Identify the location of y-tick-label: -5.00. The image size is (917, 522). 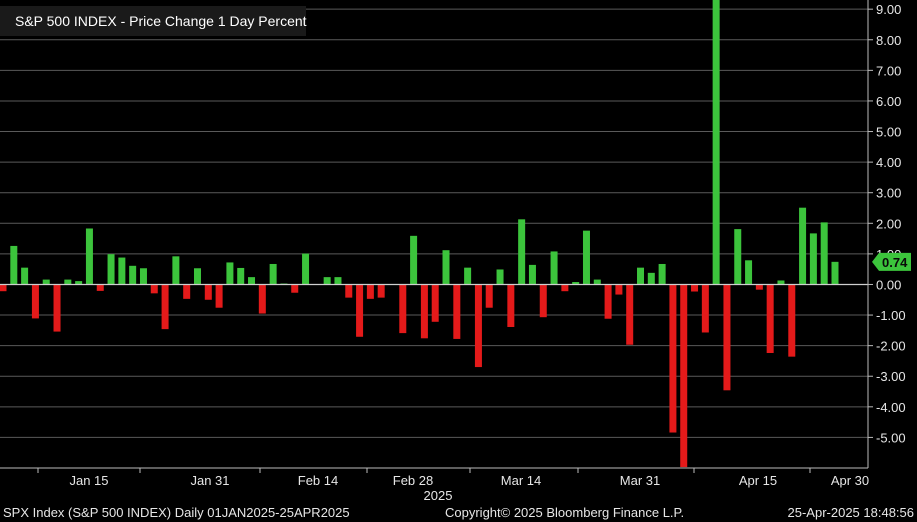
(891, 437).